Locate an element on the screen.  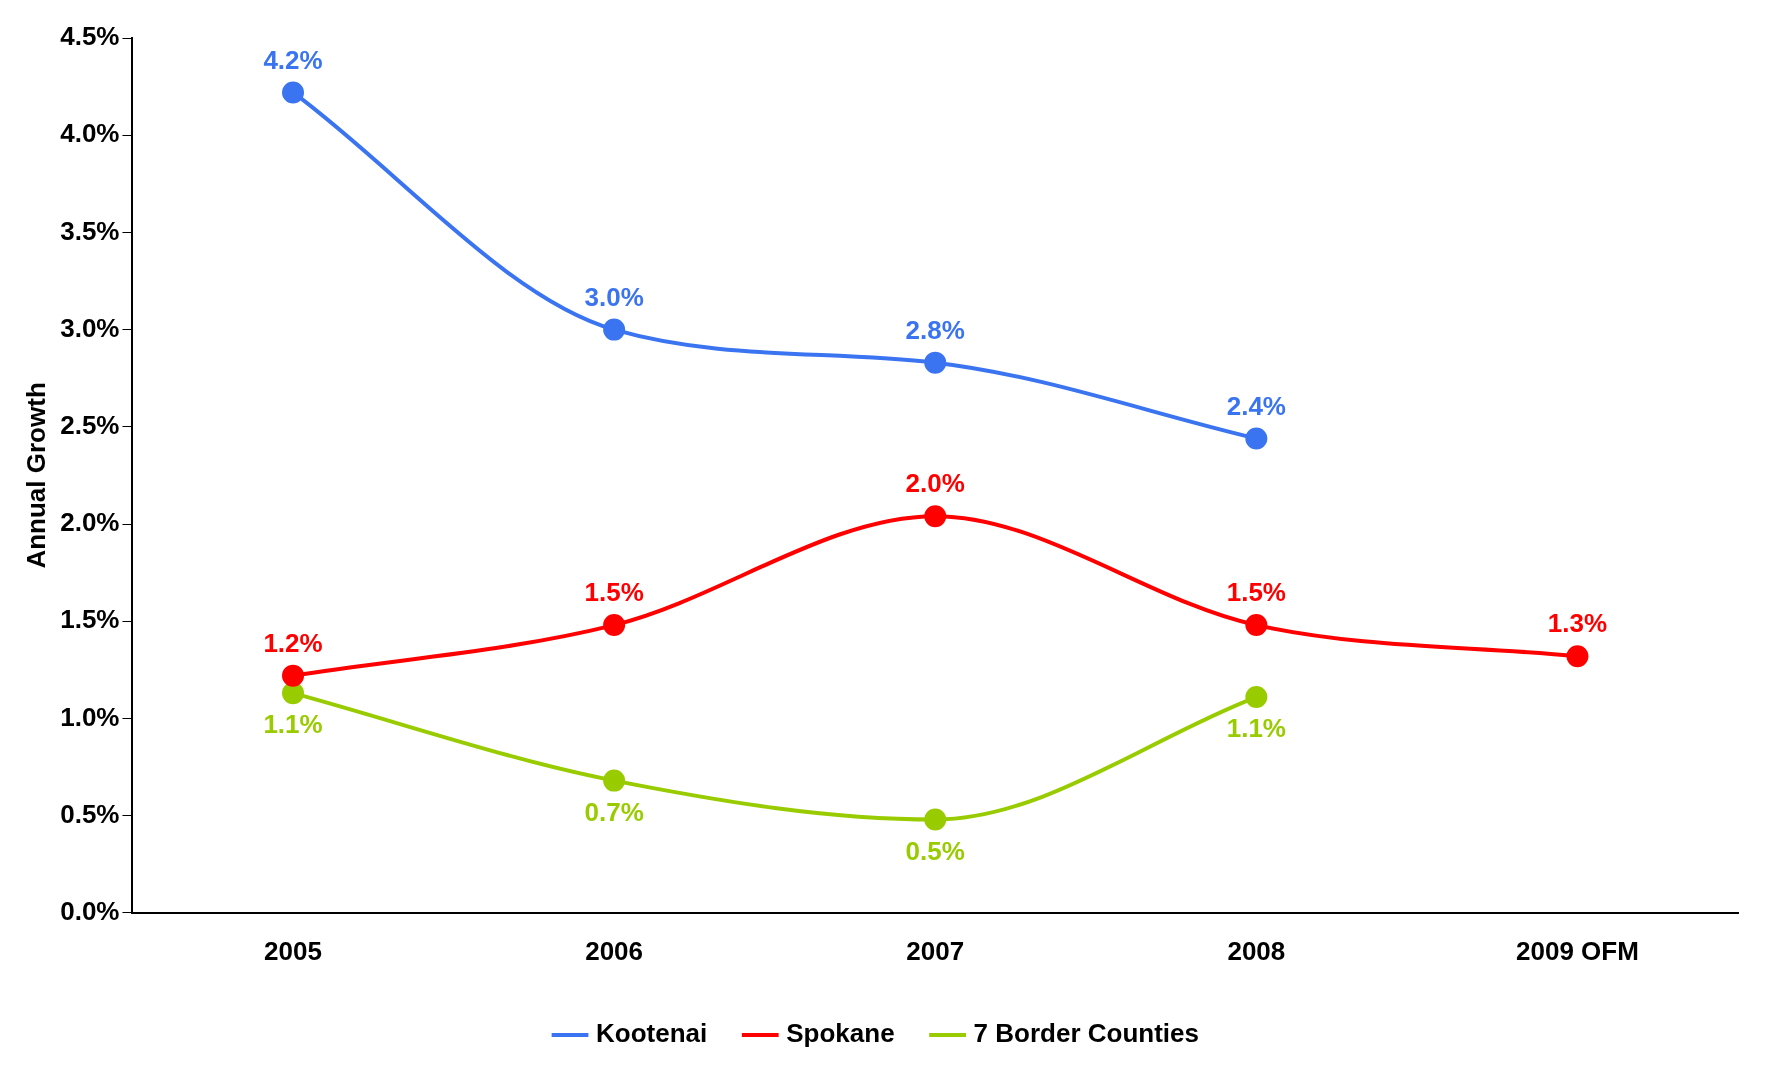
x-tick-label: 2009 OFM is located at coordinates (1577, 950).